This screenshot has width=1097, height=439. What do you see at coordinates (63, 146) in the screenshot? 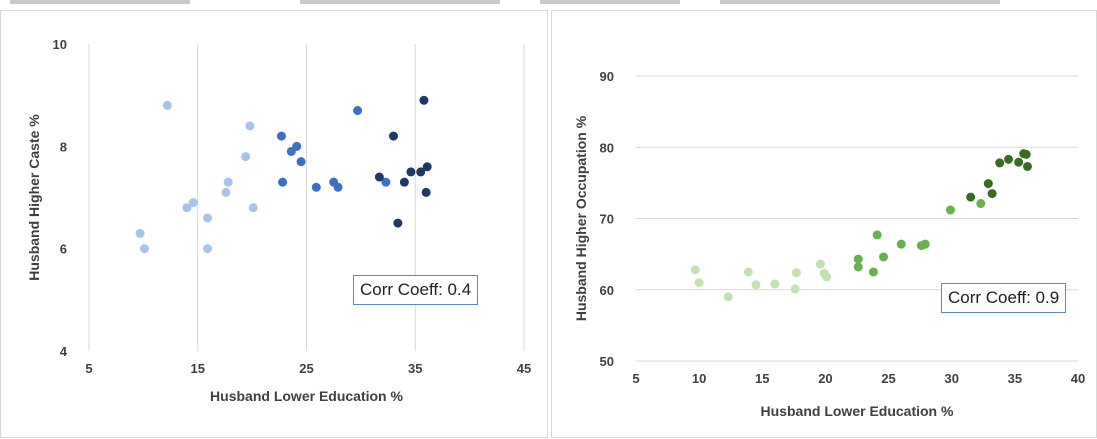
I see `y-tick-label: 8` at bounding box center [63, 146].